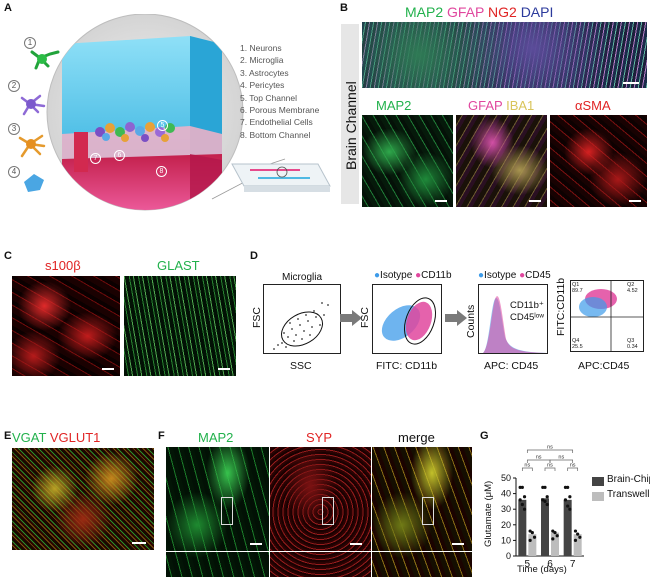 The width and height of the screenshot is (650, 577). I want to click on plot1-xlabel: SSC, so click(301, 366).